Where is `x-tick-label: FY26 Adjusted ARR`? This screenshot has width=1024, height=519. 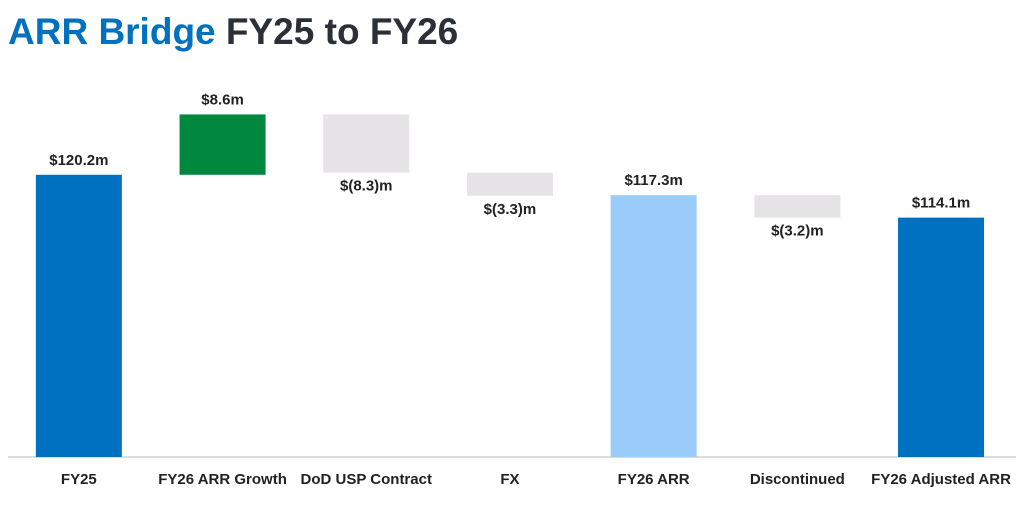 x-tick-label: FY26 Adjusted ARR is located at coordinates (941, 479).